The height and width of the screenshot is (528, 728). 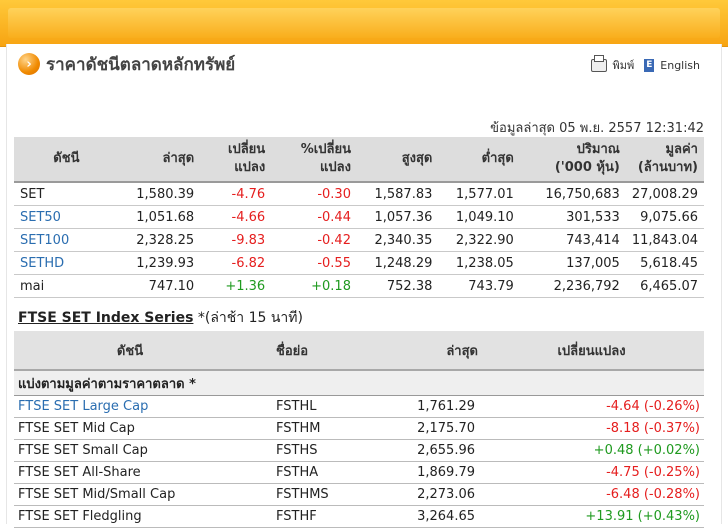 What do you see at coordinates (479, 217) in the screenshot?
I see `index-low: 1,049.10` at bounding box center [479, 217].